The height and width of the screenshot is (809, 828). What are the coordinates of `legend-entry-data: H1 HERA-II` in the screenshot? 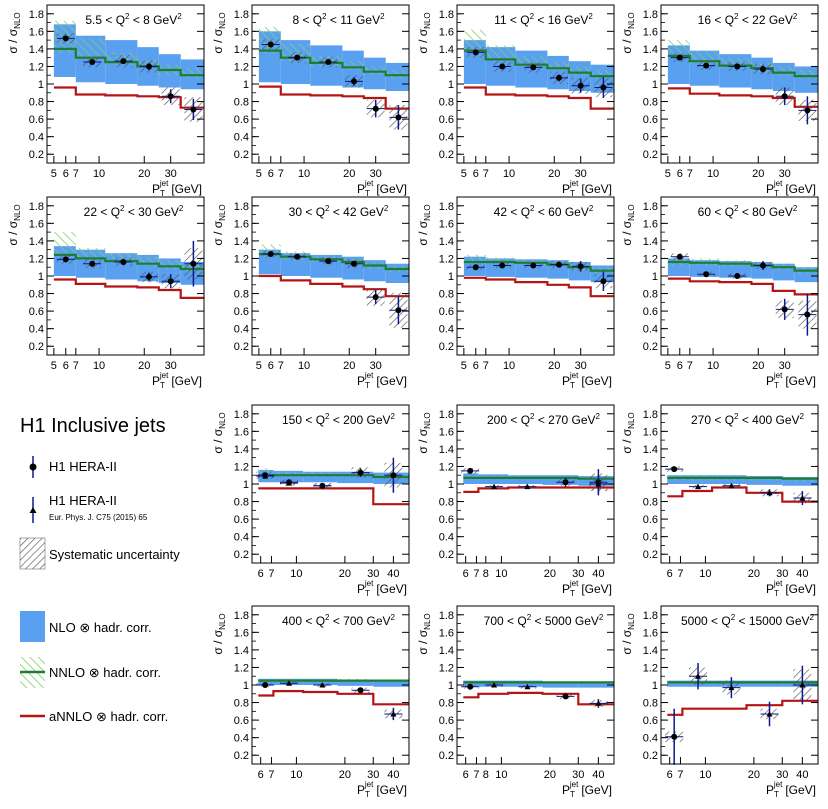 It's located at (73, 467).